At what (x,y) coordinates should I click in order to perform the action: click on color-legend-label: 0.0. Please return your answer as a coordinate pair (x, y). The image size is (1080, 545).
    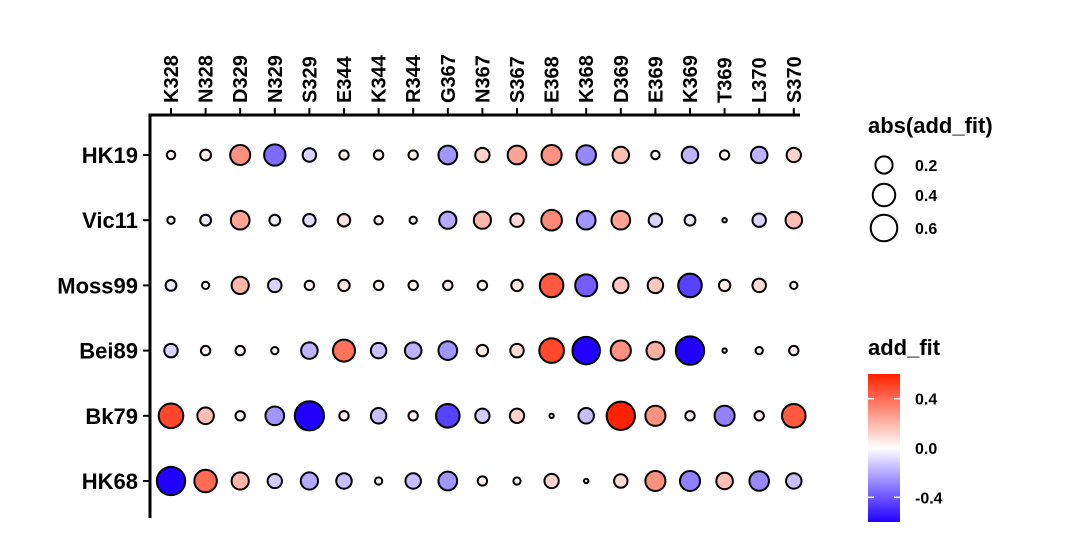
    Looking at the image, I should click on (926, 449).